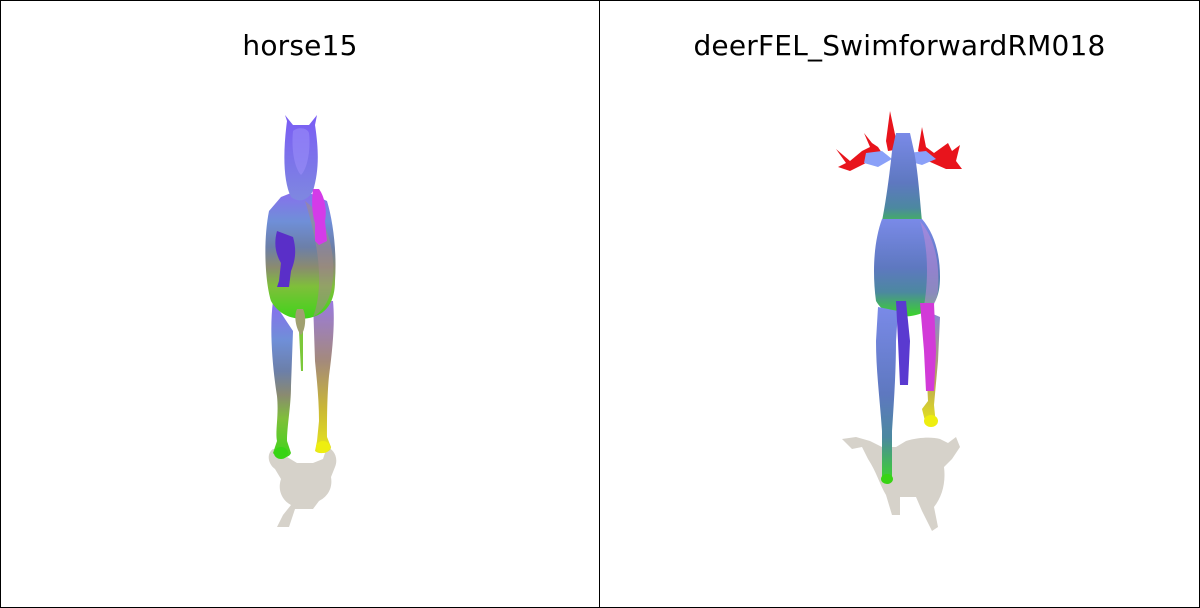 The height and width of the screenshot is (608, 1200). I want to click on horse-render, so click(301, 321).